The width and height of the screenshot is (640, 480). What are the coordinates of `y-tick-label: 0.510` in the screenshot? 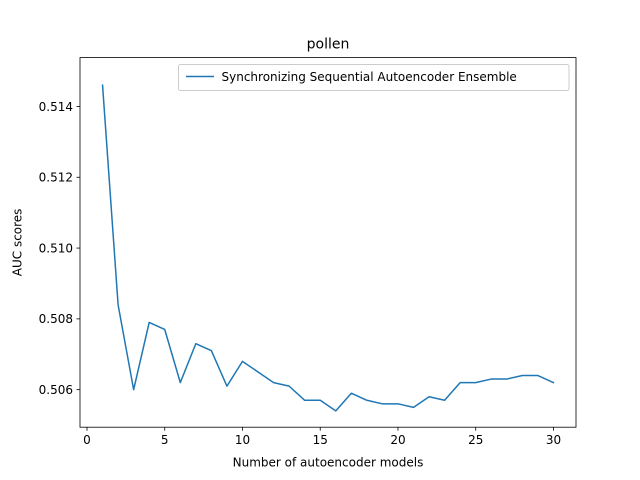 It's located at (56, 248).